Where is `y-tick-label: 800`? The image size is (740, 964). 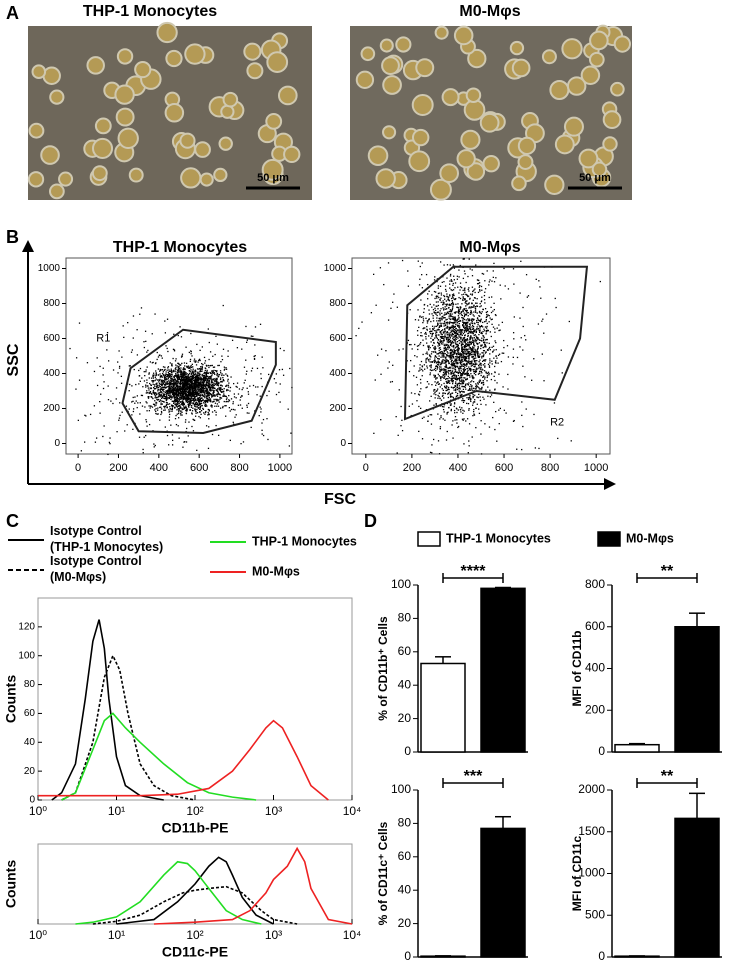
y-tick-label: 800 is located at coordinates (51, 303).